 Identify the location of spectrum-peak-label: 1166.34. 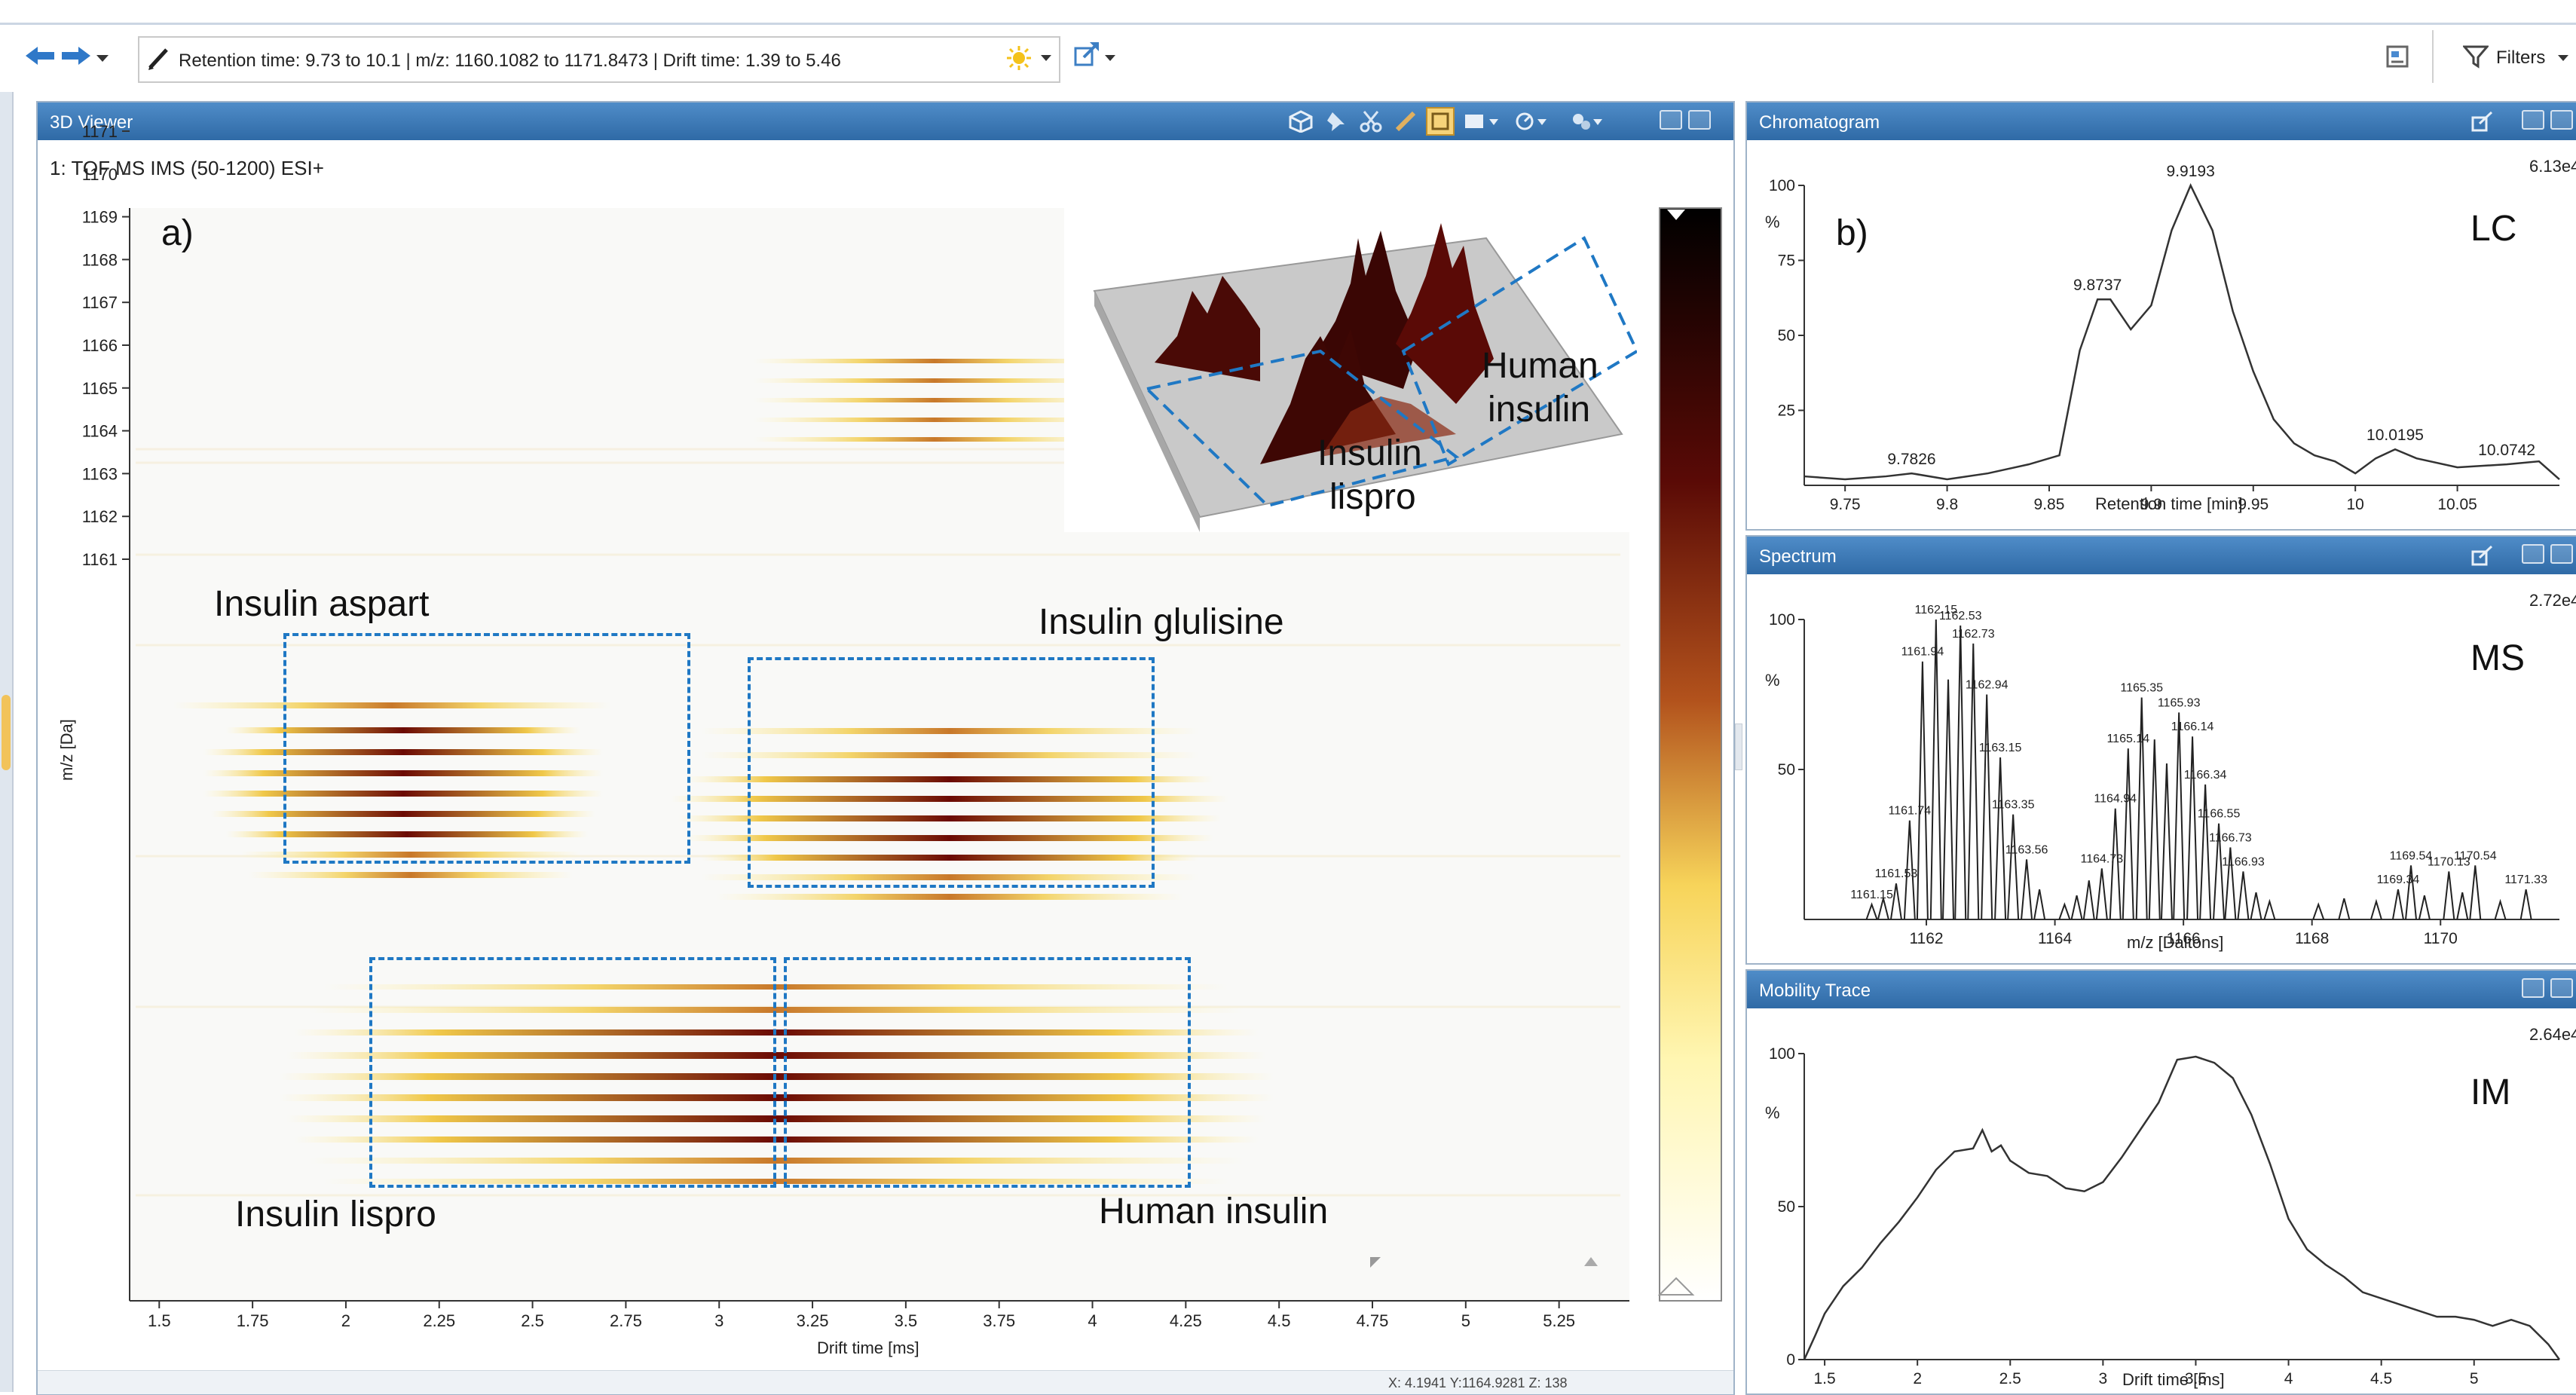
(2205, 775).